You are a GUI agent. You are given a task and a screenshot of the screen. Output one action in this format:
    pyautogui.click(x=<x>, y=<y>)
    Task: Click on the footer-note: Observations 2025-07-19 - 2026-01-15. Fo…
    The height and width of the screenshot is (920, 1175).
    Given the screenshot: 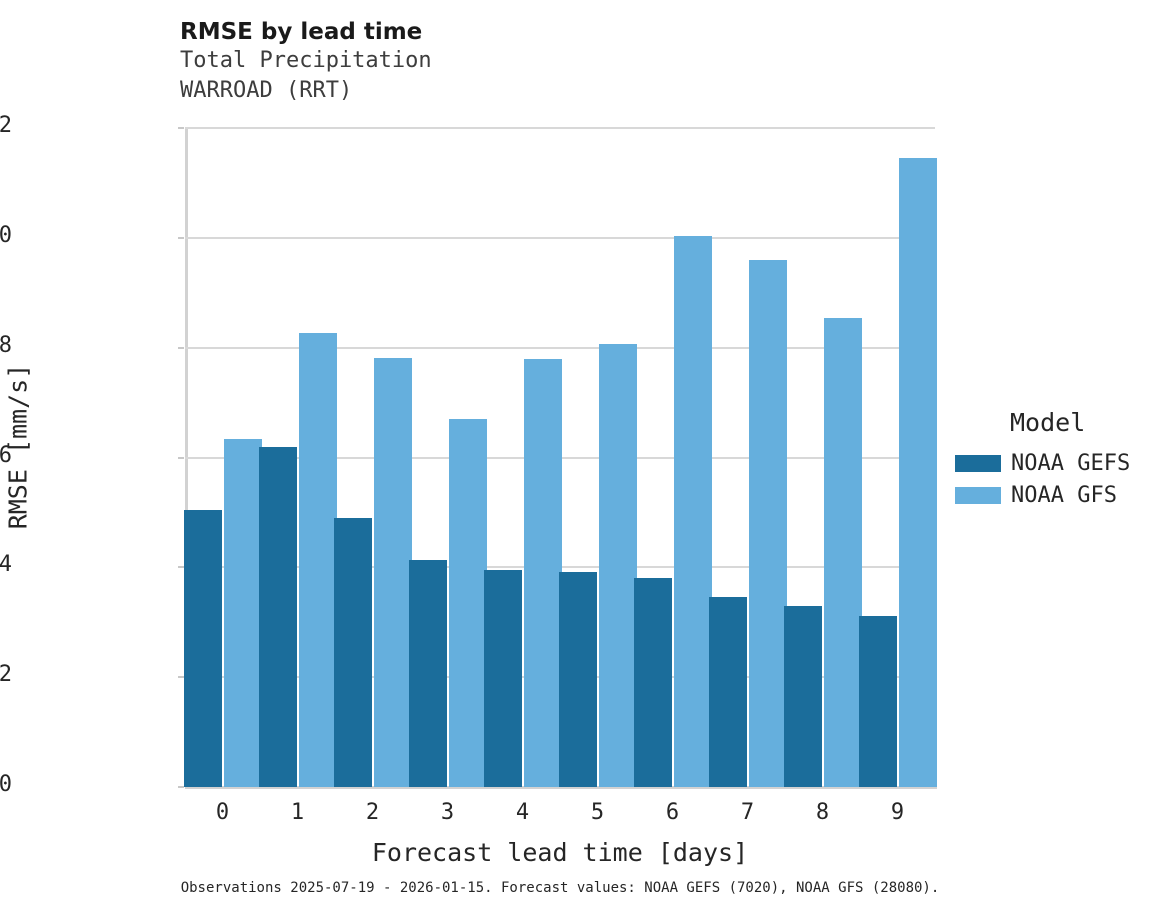 What is the action you would take?
    pyautogui.click(x=560, y=888)
    